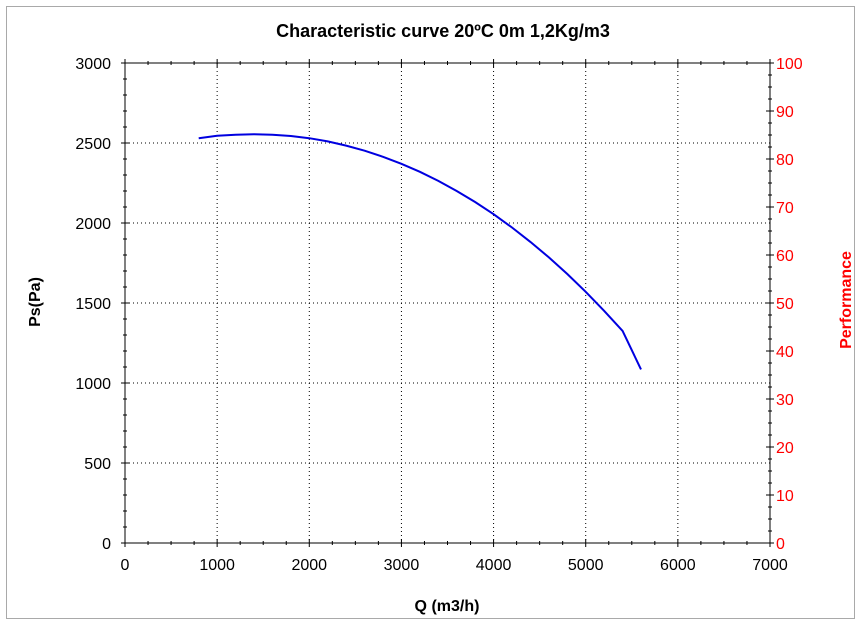  Describe the element at coordinates (785, 496) in the screenshot. I see `y2-tick-label: 10` at that location.